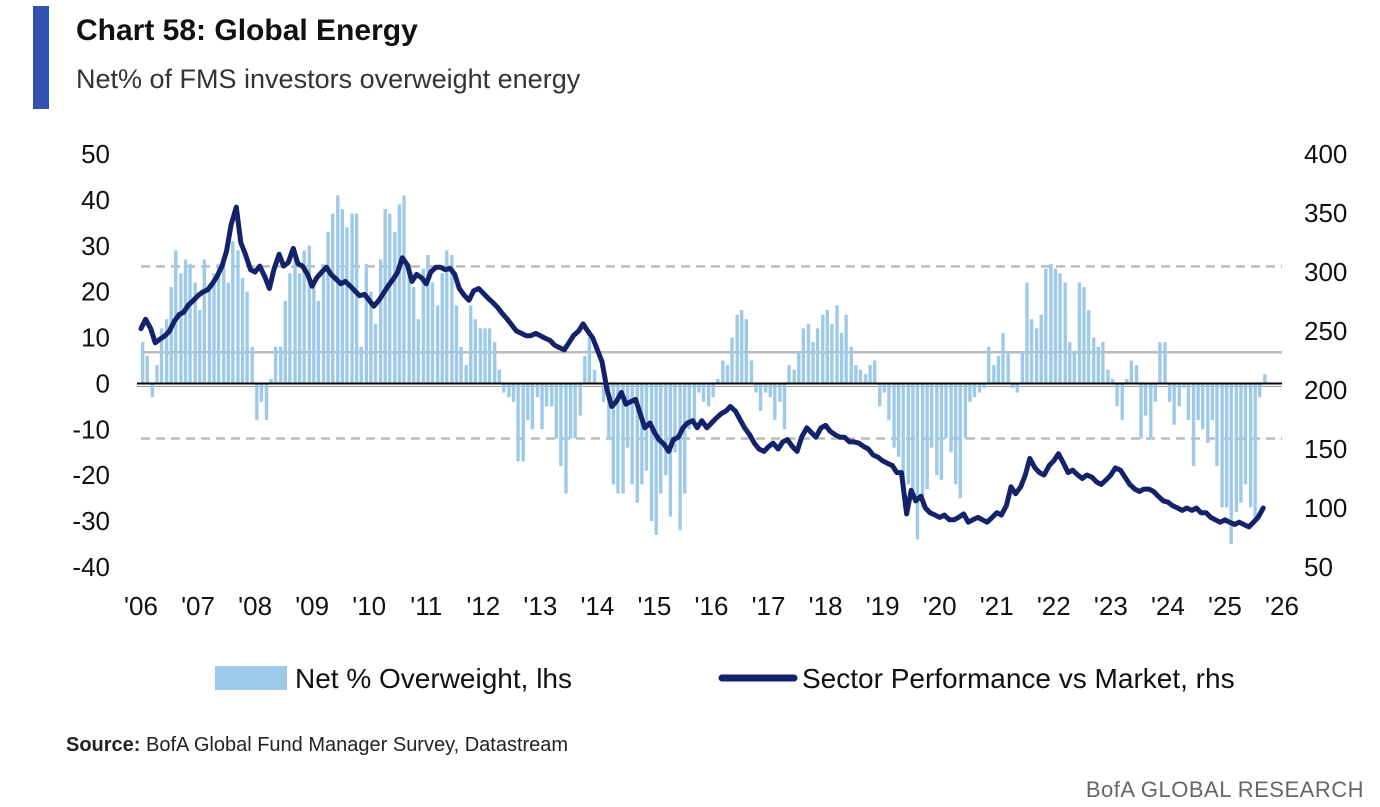 This screenshot has width=1380, height=807. Describe the element at coordinates (91, 360) in the screenshot. I see `y-axis-left: 50 40 30 20 10 0 -10 -20 -30 -40` at that location.